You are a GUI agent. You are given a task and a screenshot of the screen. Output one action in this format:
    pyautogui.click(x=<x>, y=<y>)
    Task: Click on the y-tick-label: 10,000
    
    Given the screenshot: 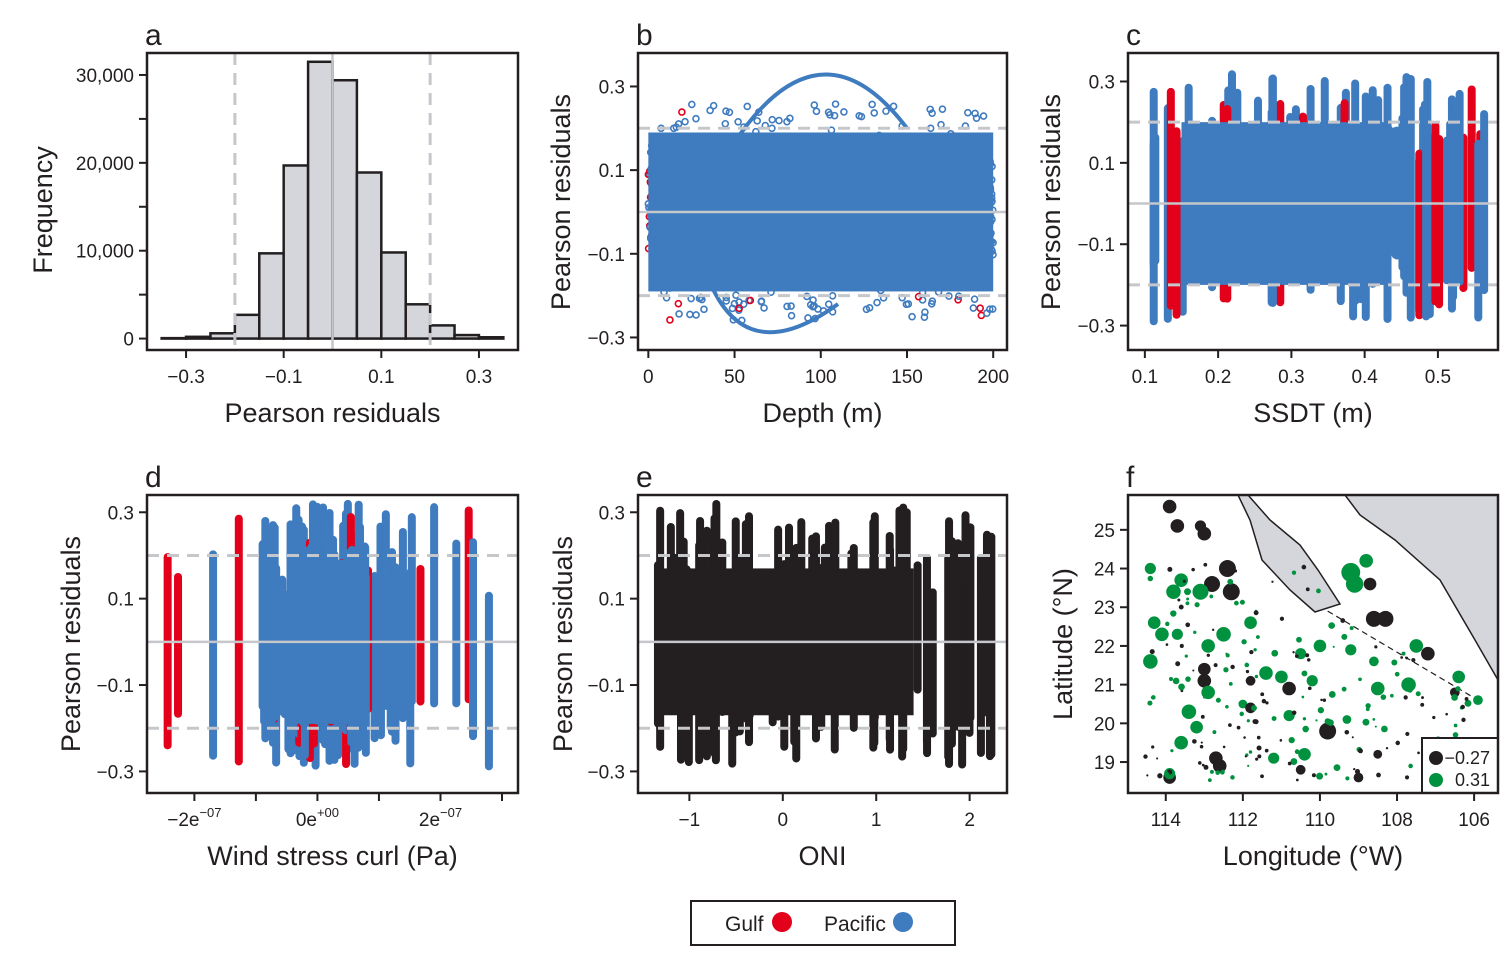 What is the action you would take?
    pyautogui.click(x=105, y=252)
    